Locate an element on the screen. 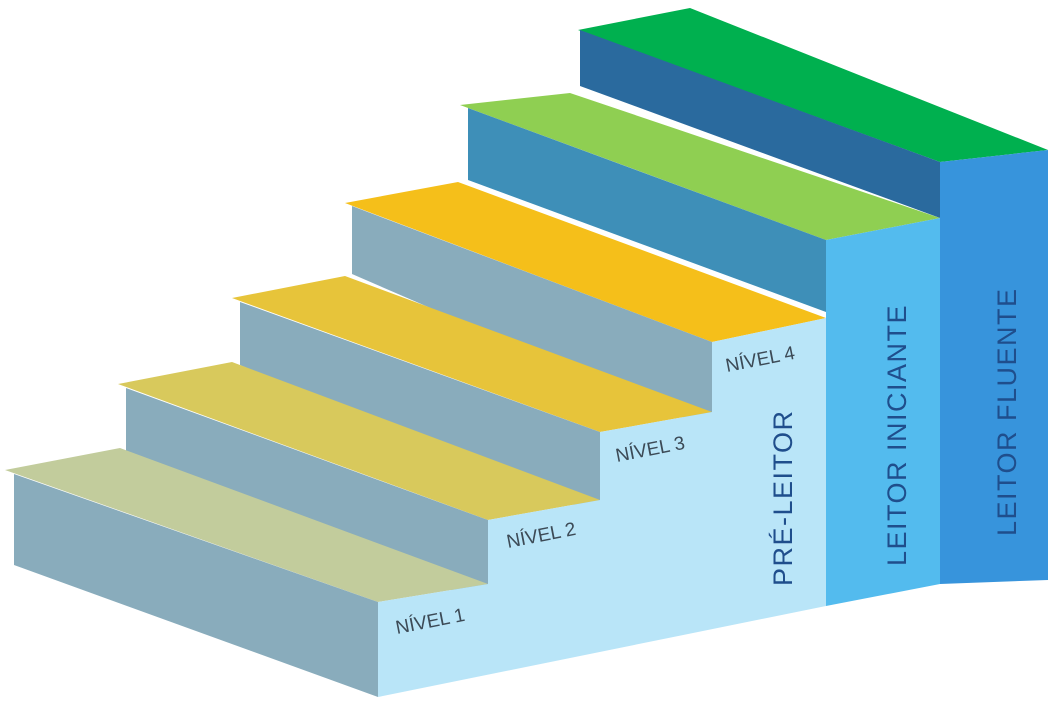  fluente-face is located at coordinates (994, 367).